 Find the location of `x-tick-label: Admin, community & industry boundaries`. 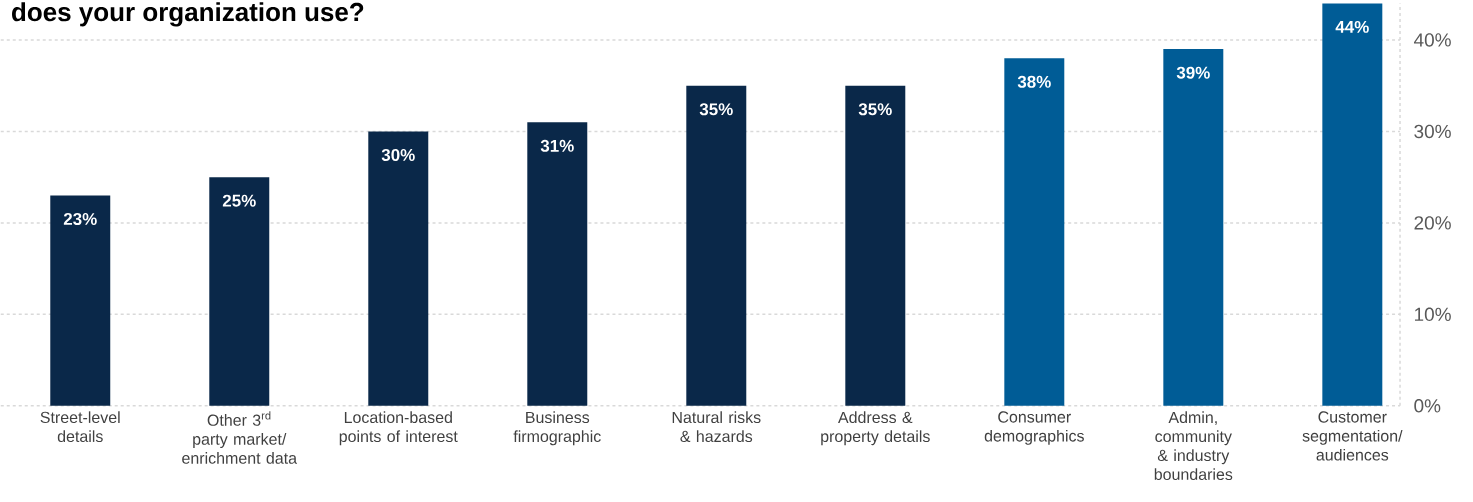

x-tick-label: Admin, community & industry boundaries is located at coordinates (1193, 446).